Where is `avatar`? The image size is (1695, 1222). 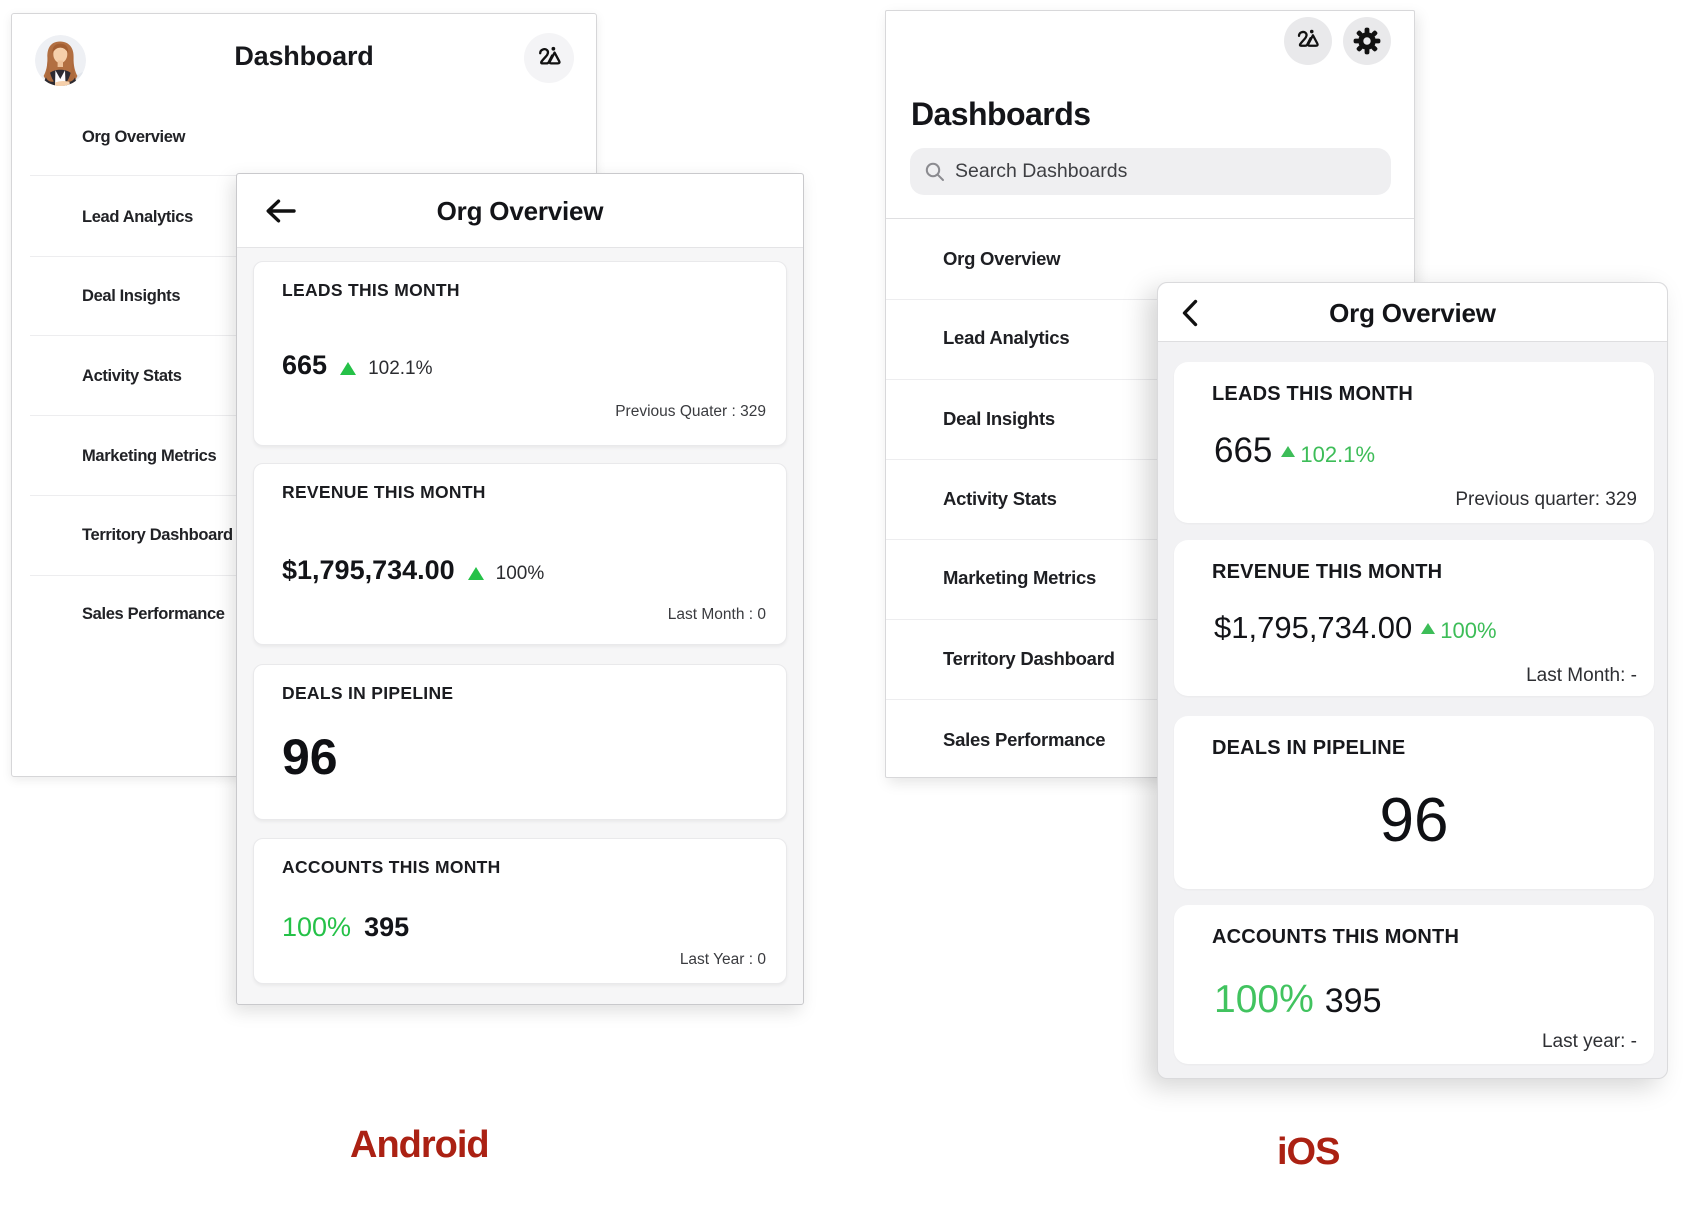
avatar is located at coordinates (60, 60).